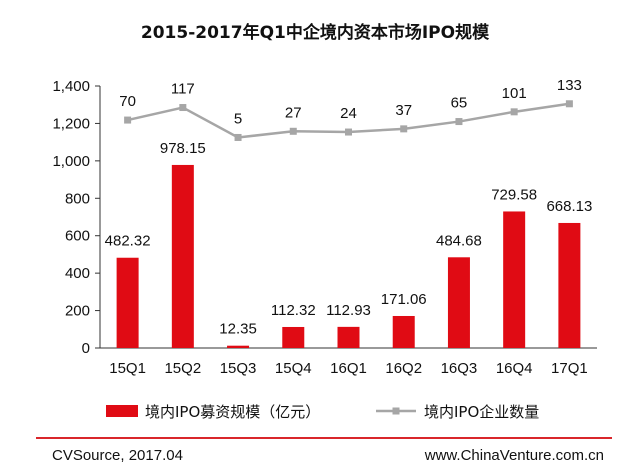 The image size is (630, 471). What do you see at coordinates (122, 411) in the screenshot?
I see `legend-swatch-bar` at bounding box center [122, 411].